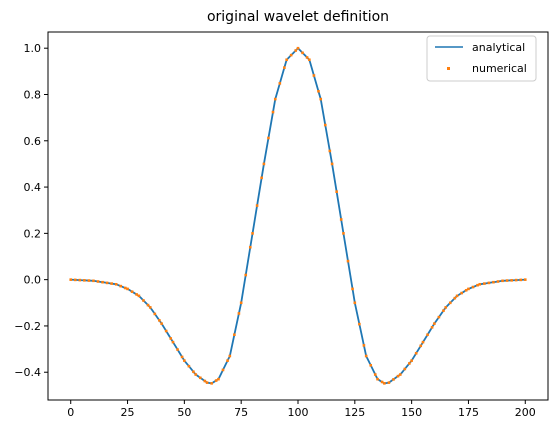  Describe the element at coordinates (27, 372) in the screenshot. I see `y-tick-label: −0.4` at that location.